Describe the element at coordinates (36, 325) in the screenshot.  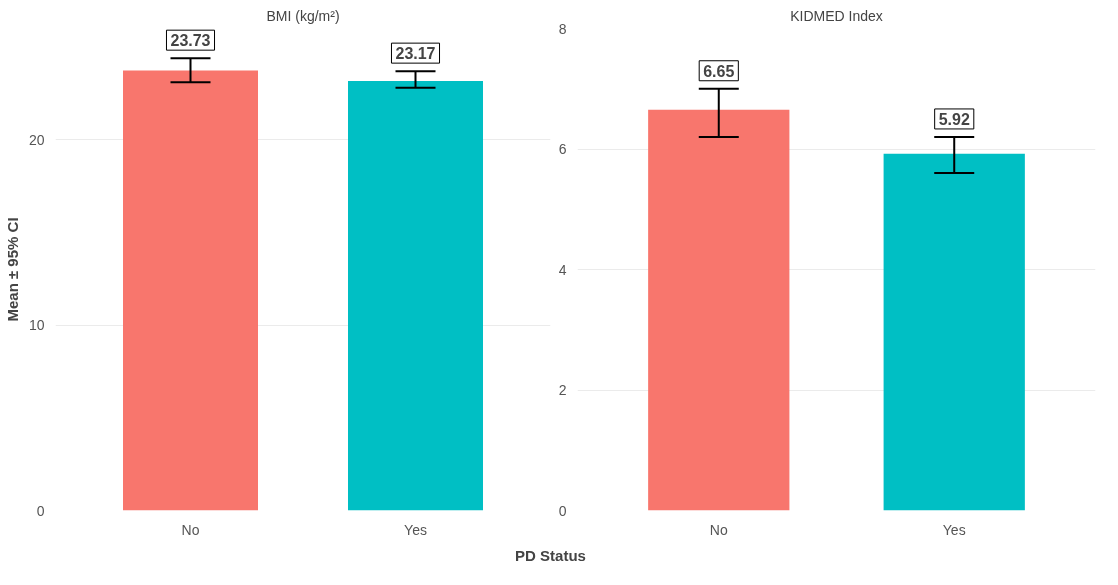
I see `y-tick-label: 10` at that location.